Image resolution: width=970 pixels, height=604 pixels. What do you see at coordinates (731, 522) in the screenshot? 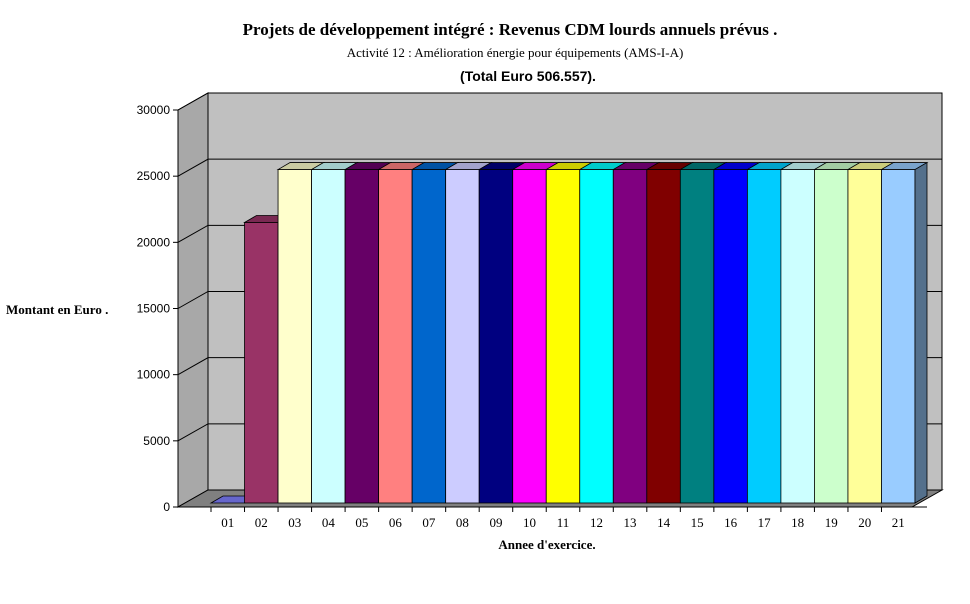
I see `x-tick-label: 16` at bounding box center [731, 522].